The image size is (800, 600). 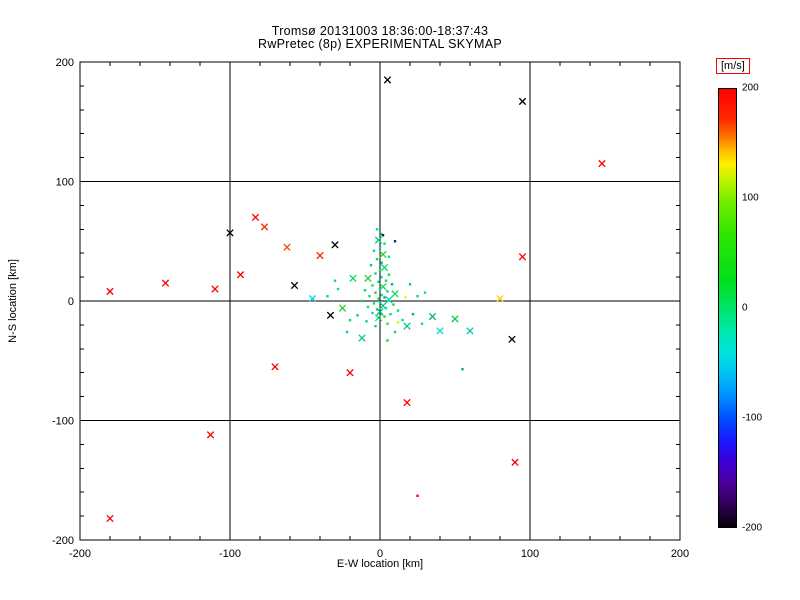 I want to click on y-axis-label: N-S location [km], so click(x=13, y=301).